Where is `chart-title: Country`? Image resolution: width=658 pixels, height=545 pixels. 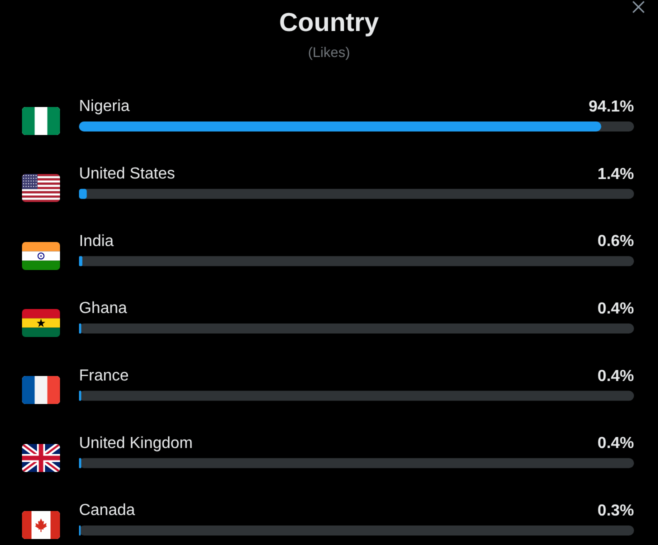
chart-title: Country is located at coordinates (329, 22).